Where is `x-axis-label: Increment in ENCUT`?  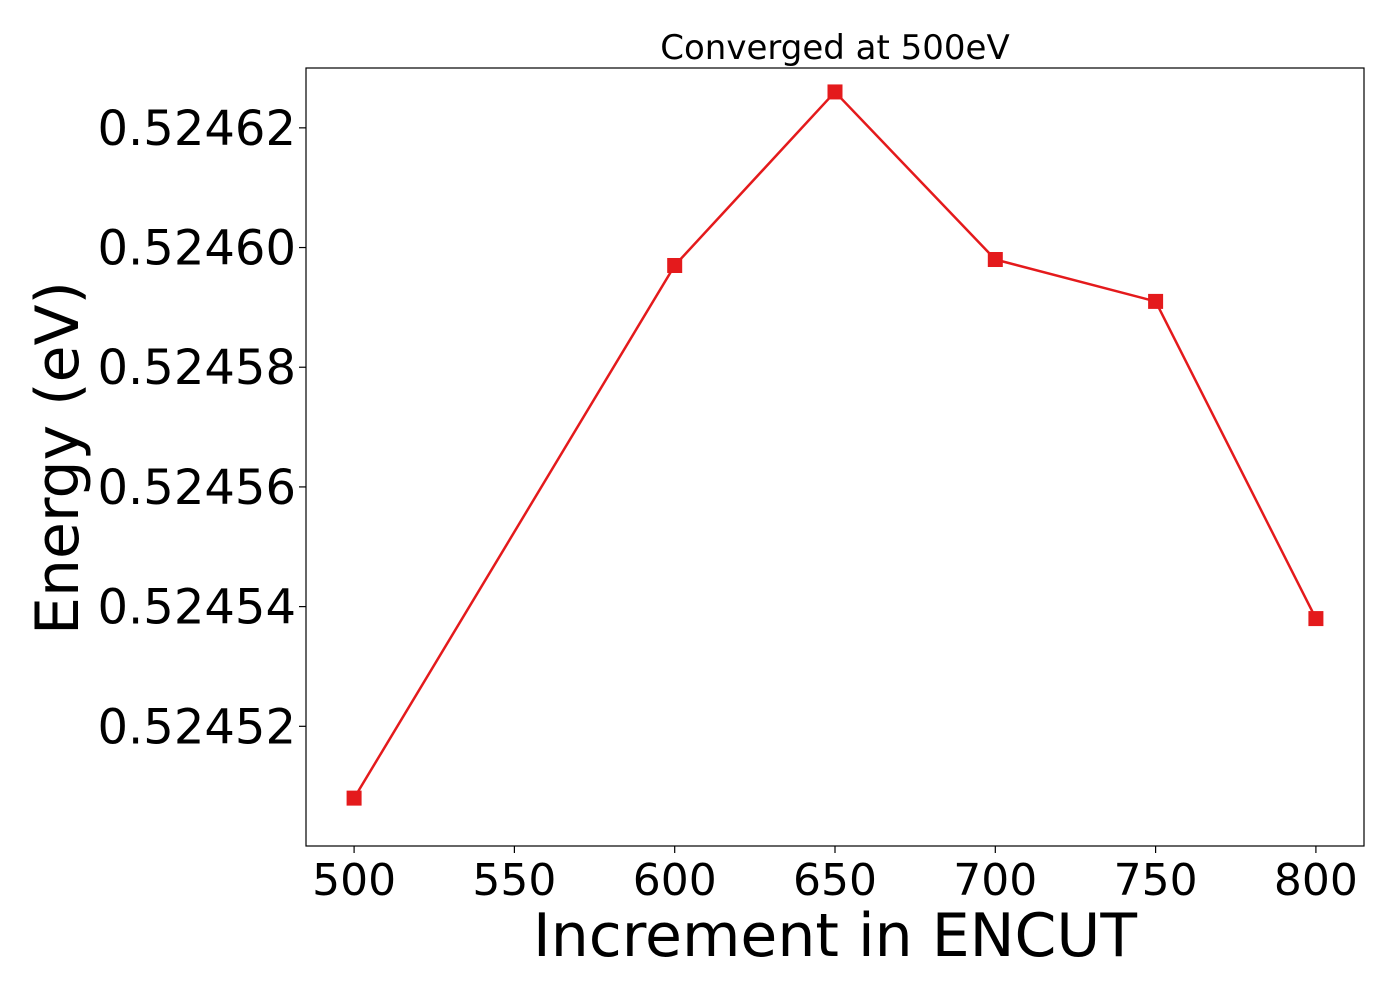
x-axis-label: Increment in ENCUT is located at coordinates (835, 936).